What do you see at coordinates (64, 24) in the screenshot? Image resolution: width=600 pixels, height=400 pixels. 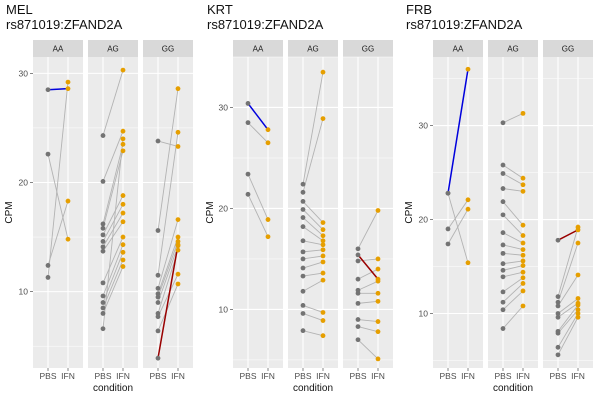 I see `chart-subtitle: rs871019:ZFAND2A` at bounding box center [64, 24].